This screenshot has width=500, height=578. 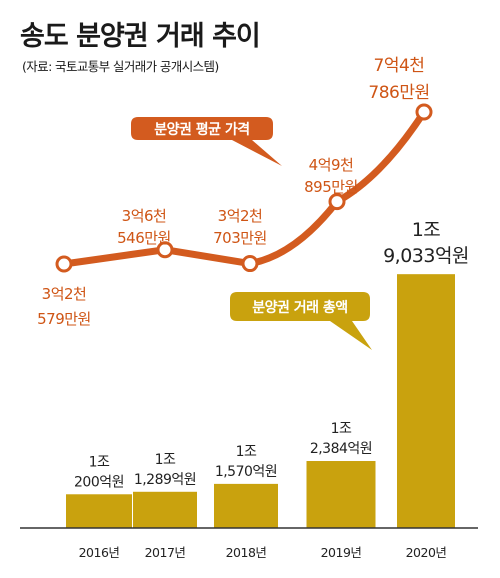 I want to click on line-point-2018년, so click(x=250, y=264).